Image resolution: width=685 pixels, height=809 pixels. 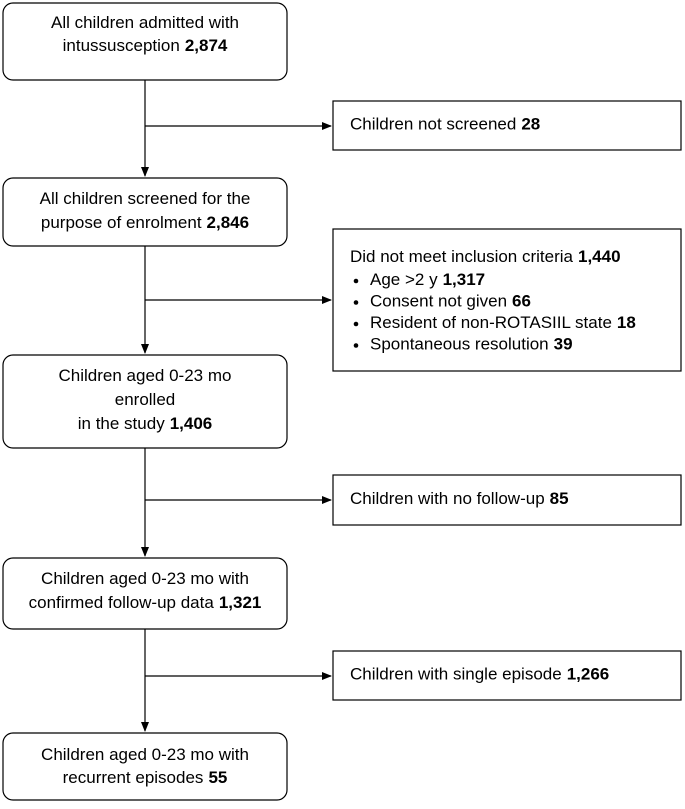 I want to click on text-line: Children with single episode 1,266, so click(x=479, y=674).